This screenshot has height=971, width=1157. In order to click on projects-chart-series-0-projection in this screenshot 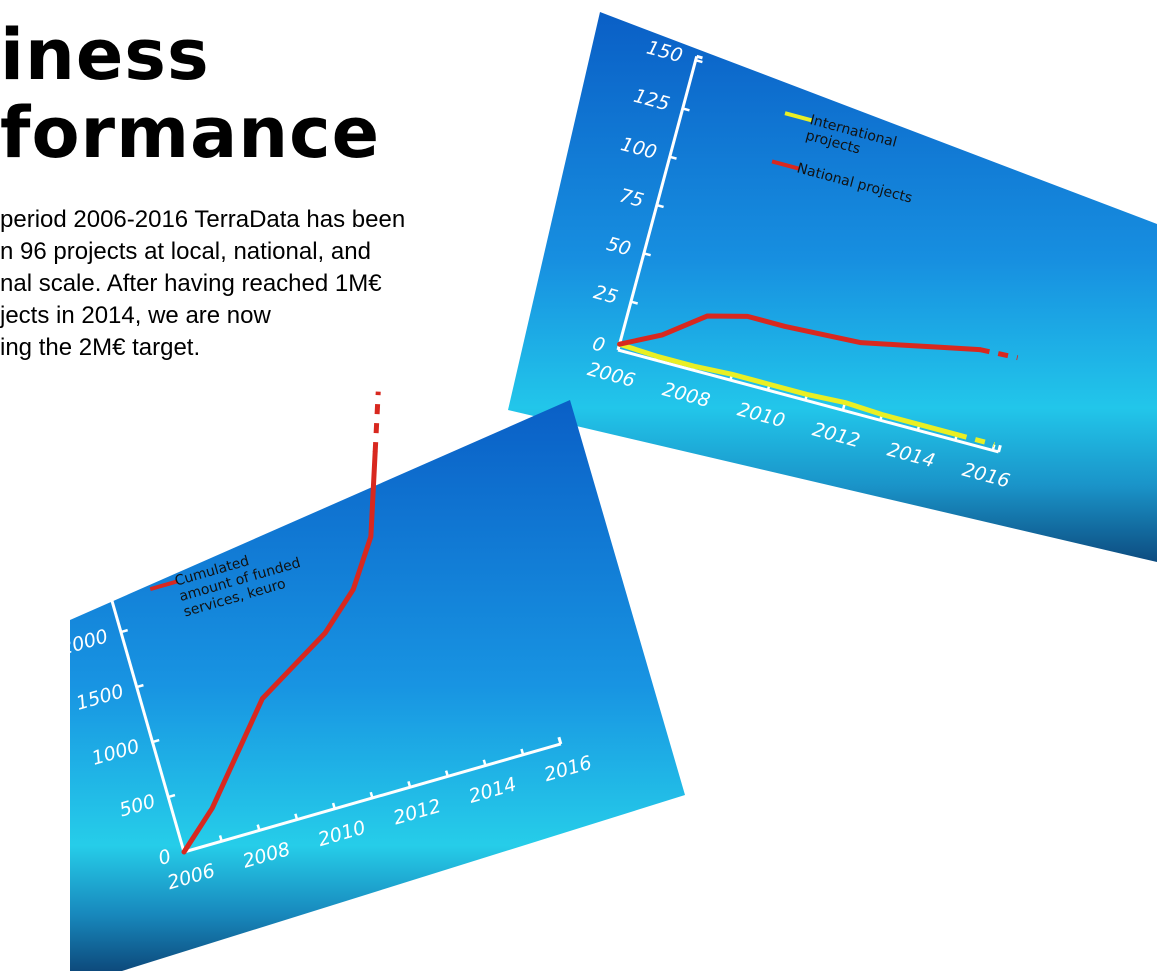, I will do `click(975, 440)`.